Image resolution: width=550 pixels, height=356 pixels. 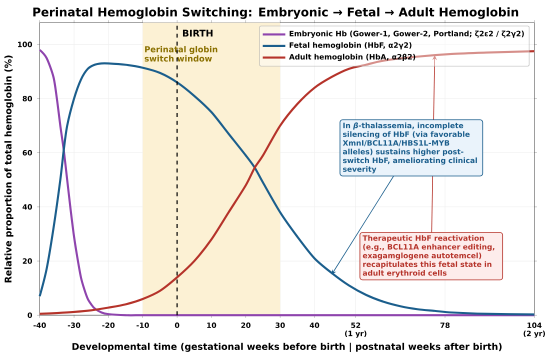 I want to click on x-axis-title: Developmental time (gestational weeks before birth | postnatal weeks after birth), so click(x=287, y=347).